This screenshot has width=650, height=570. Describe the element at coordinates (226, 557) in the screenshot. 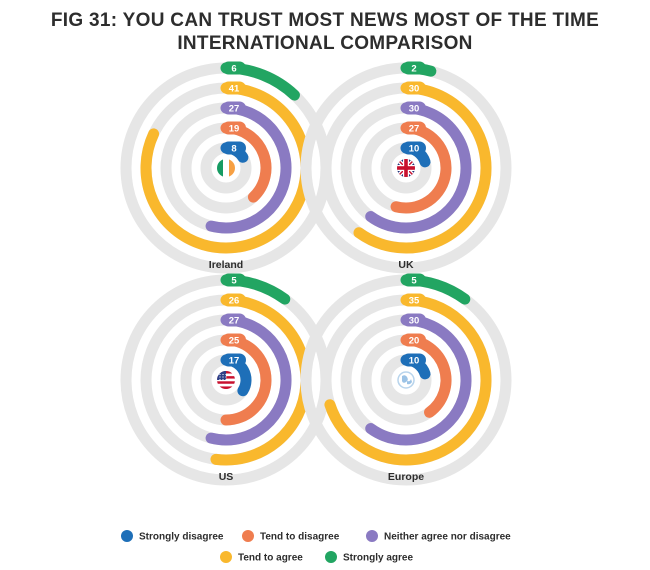

I see `legend-swatch-tend-to-agree` at that location.